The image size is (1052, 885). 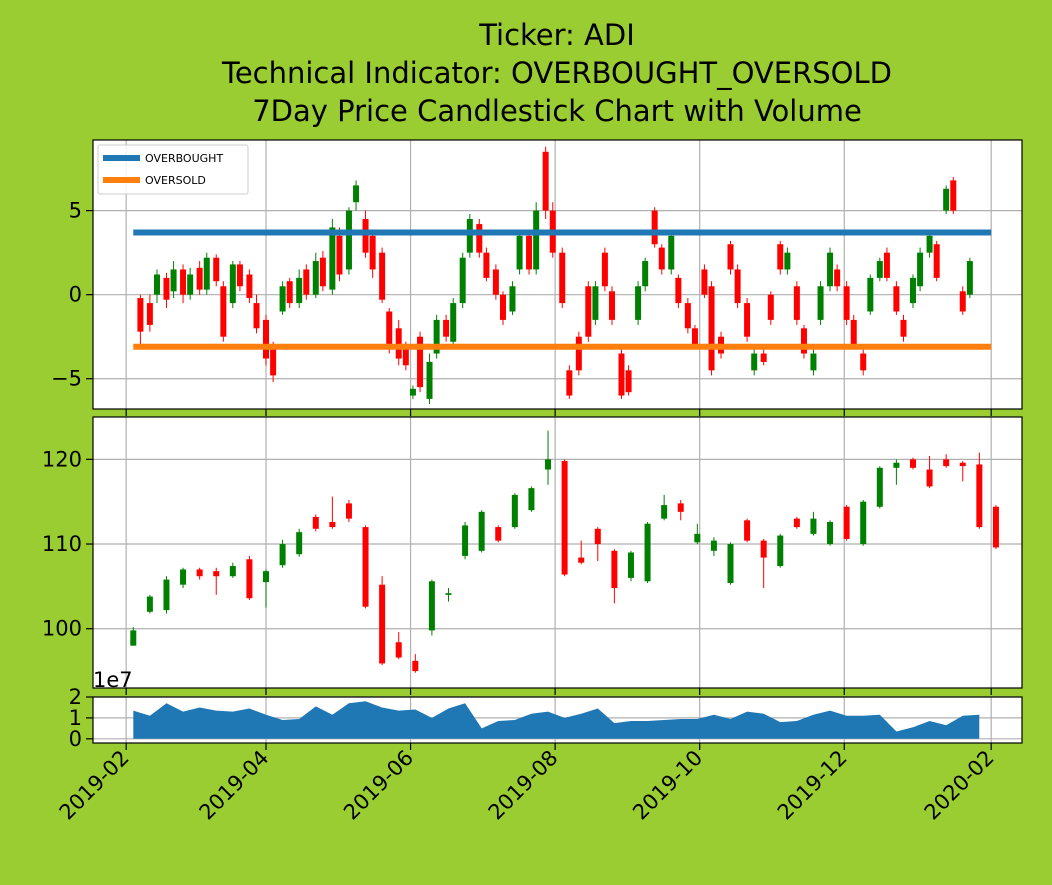 I want to click on x-tick-label-5: 2019-12, so click(x=812, y=785).